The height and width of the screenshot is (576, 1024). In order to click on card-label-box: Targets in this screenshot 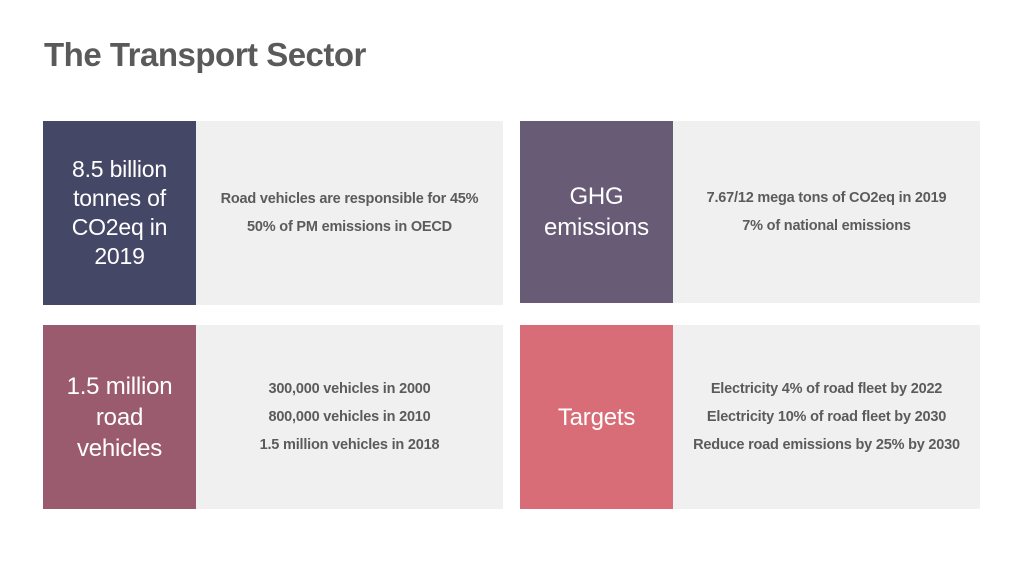, I will do `click(596, 417)`.